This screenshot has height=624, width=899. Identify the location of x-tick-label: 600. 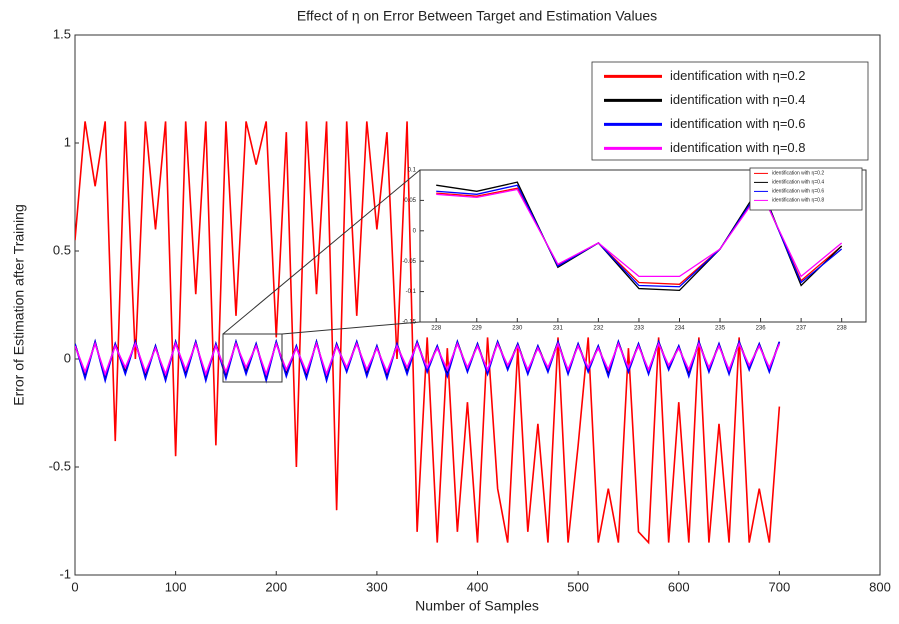
(679, 586).